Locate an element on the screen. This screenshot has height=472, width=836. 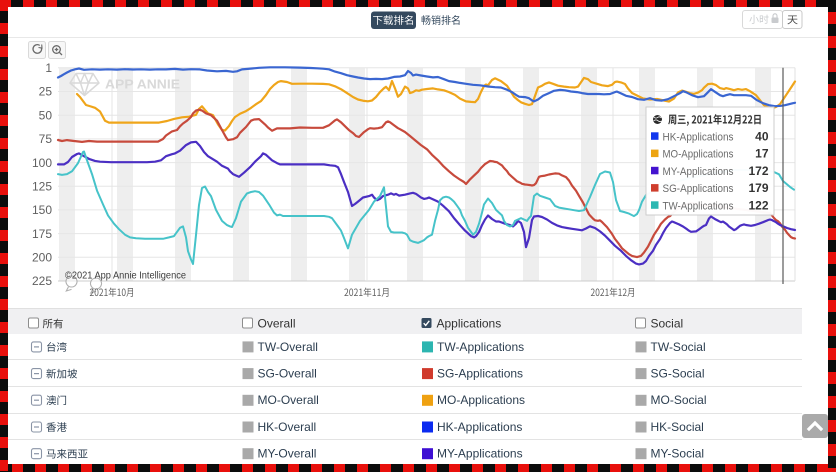
svg-text: APP ANNIE is located at coordinates (142, 85).